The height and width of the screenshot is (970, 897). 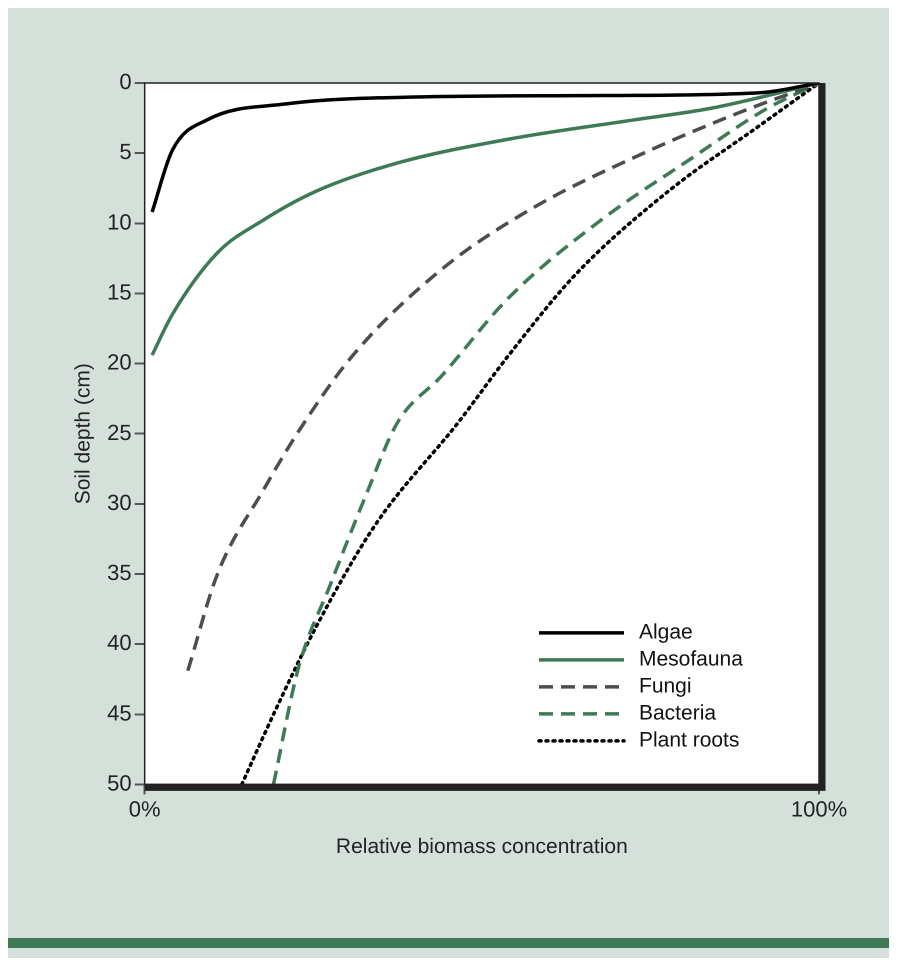 I want to click on y-tick-label: 10, so click(x=119, y=221).